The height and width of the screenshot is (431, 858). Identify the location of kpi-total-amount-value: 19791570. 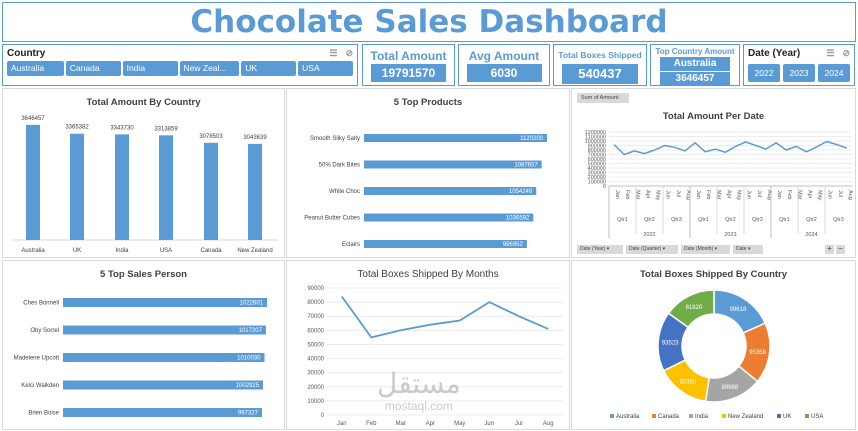
(408, 73).